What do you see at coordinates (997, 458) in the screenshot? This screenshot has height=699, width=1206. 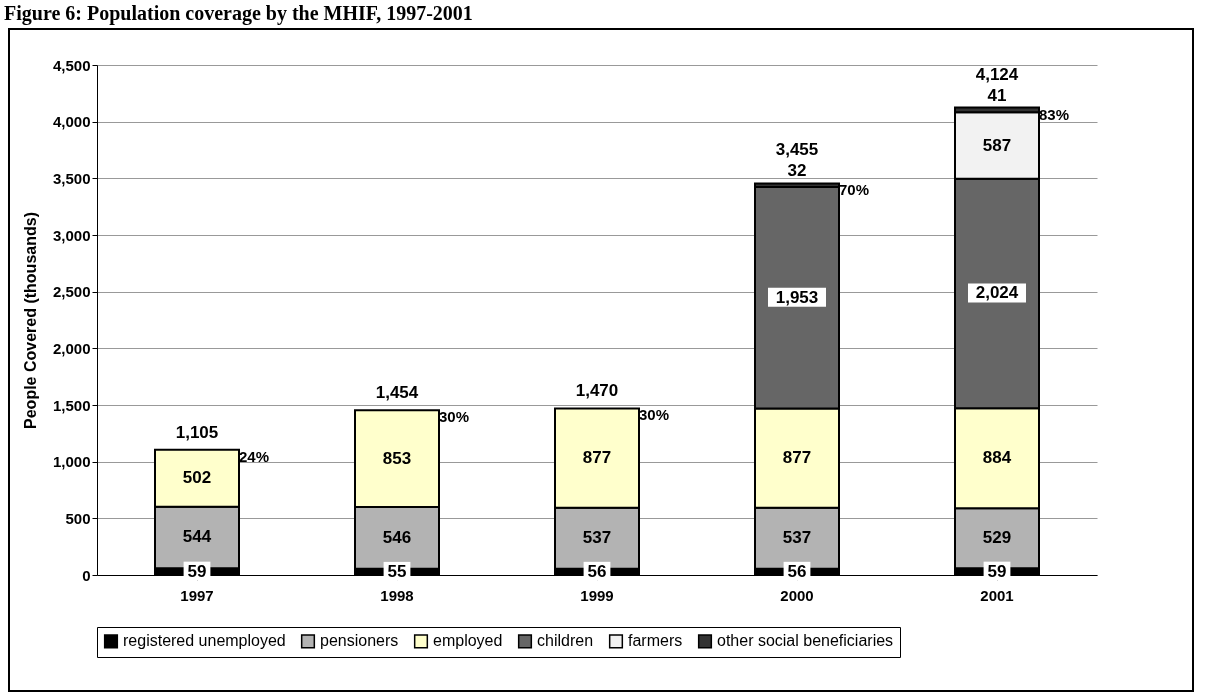 I see `data-label: 884` at bounding box center [997, 458].